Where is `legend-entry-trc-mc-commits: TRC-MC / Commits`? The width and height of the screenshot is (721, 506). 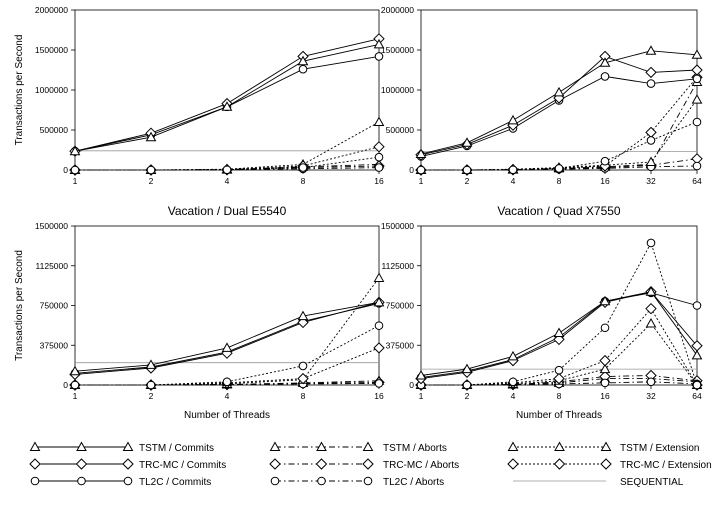 legend-entry-trc-mc-commits: TRC-MC / Commits is located at coordinates (127, 464).